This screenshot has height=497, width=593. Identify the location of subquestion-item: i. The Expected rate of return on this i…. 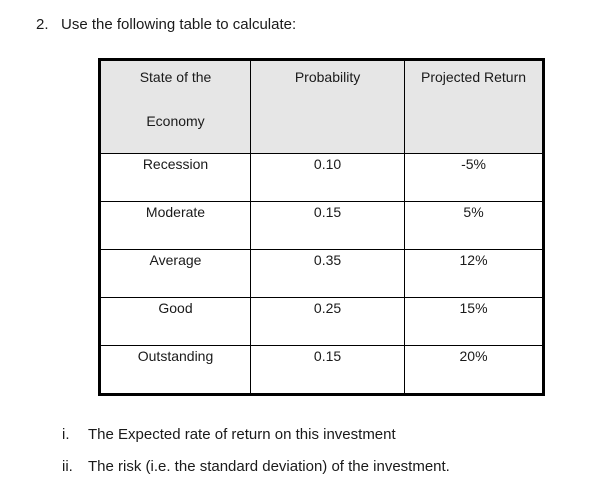
(256, 442).